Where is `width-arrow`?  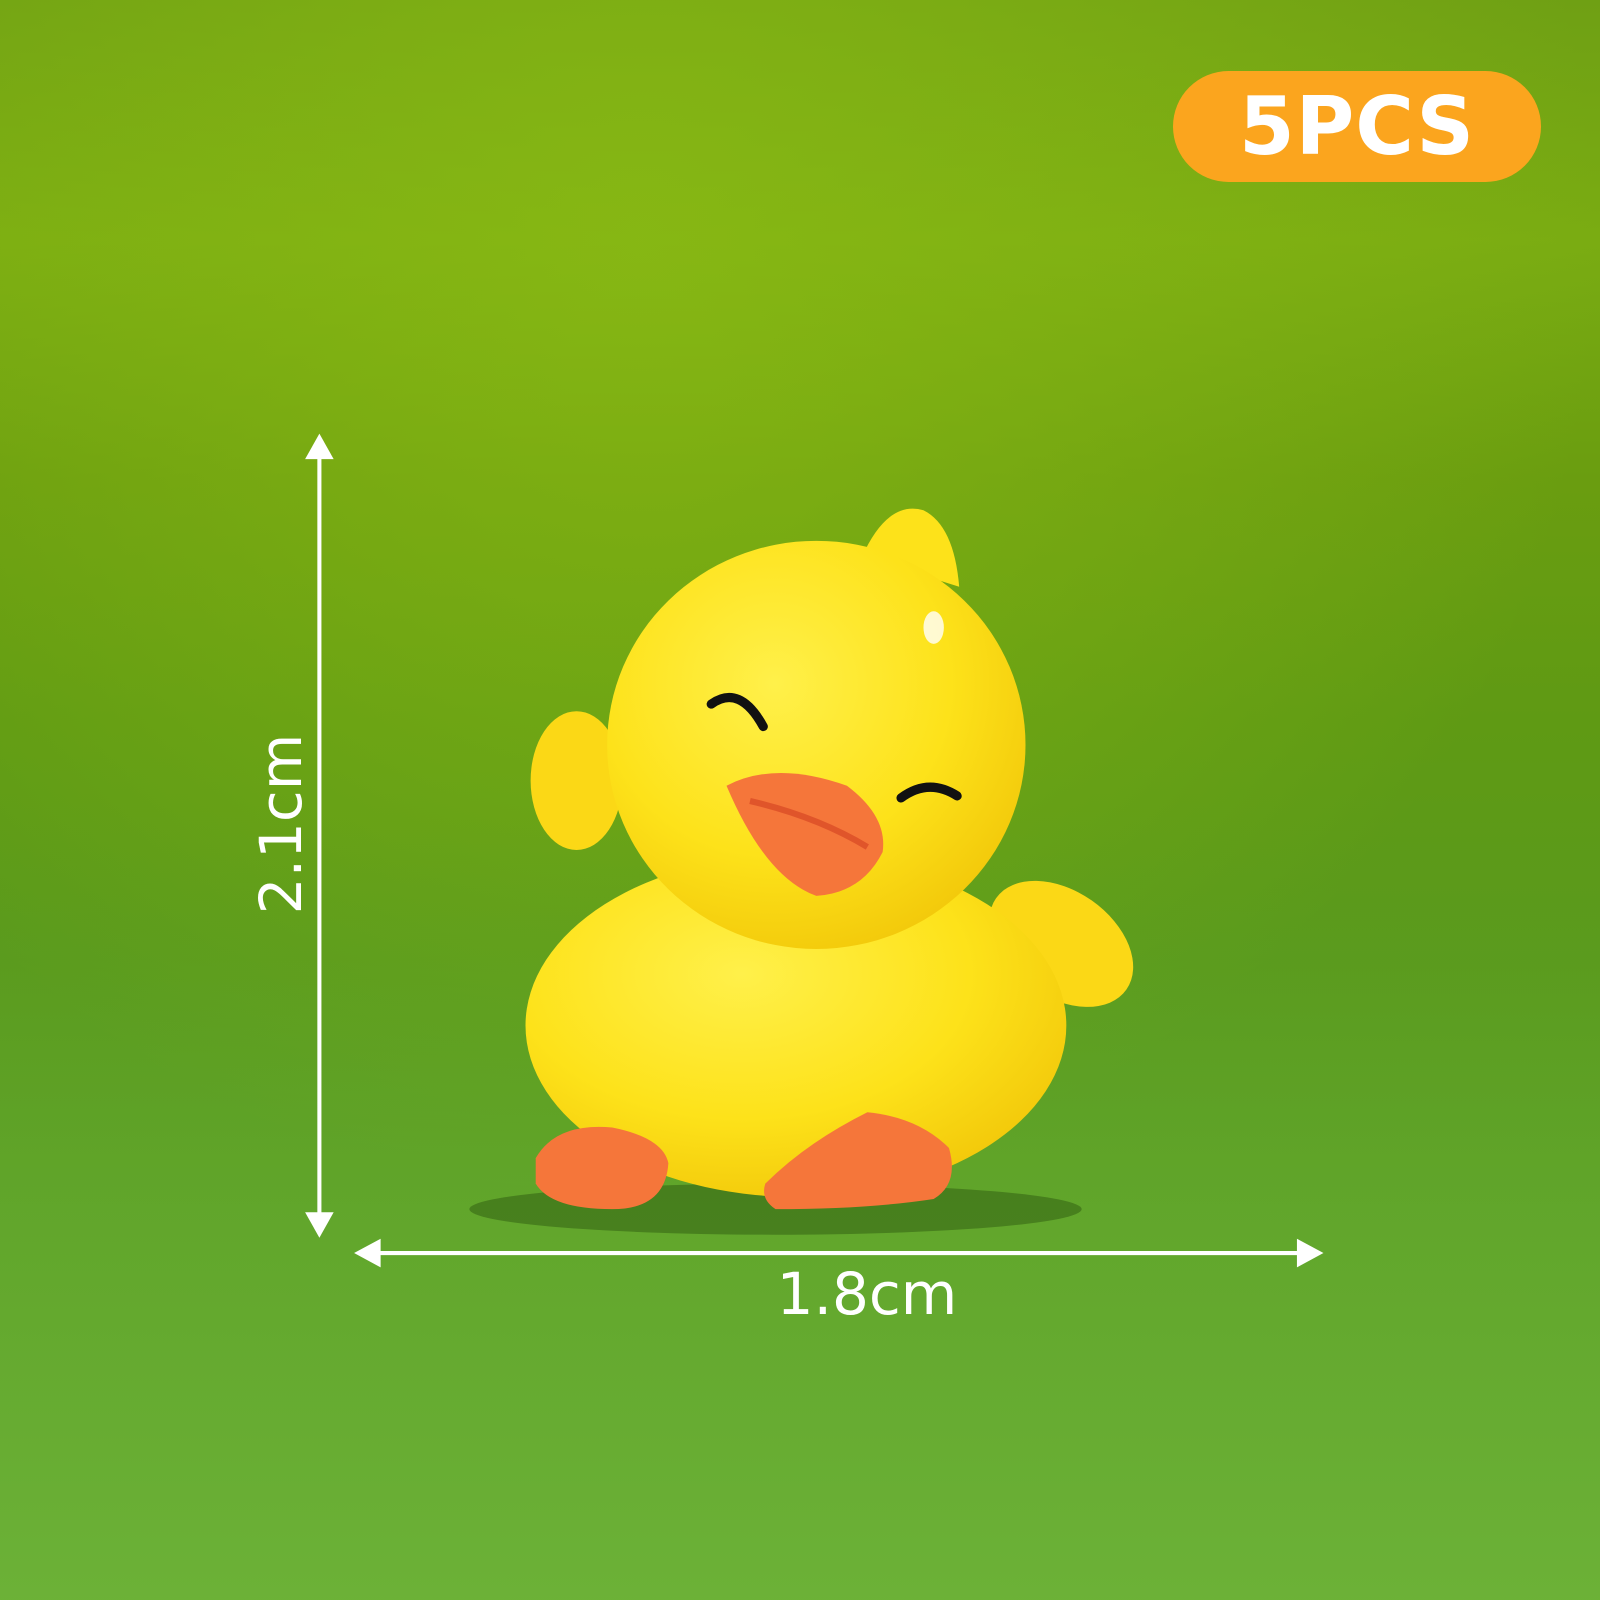 width-arrow is located at coordinates (839, 1253).